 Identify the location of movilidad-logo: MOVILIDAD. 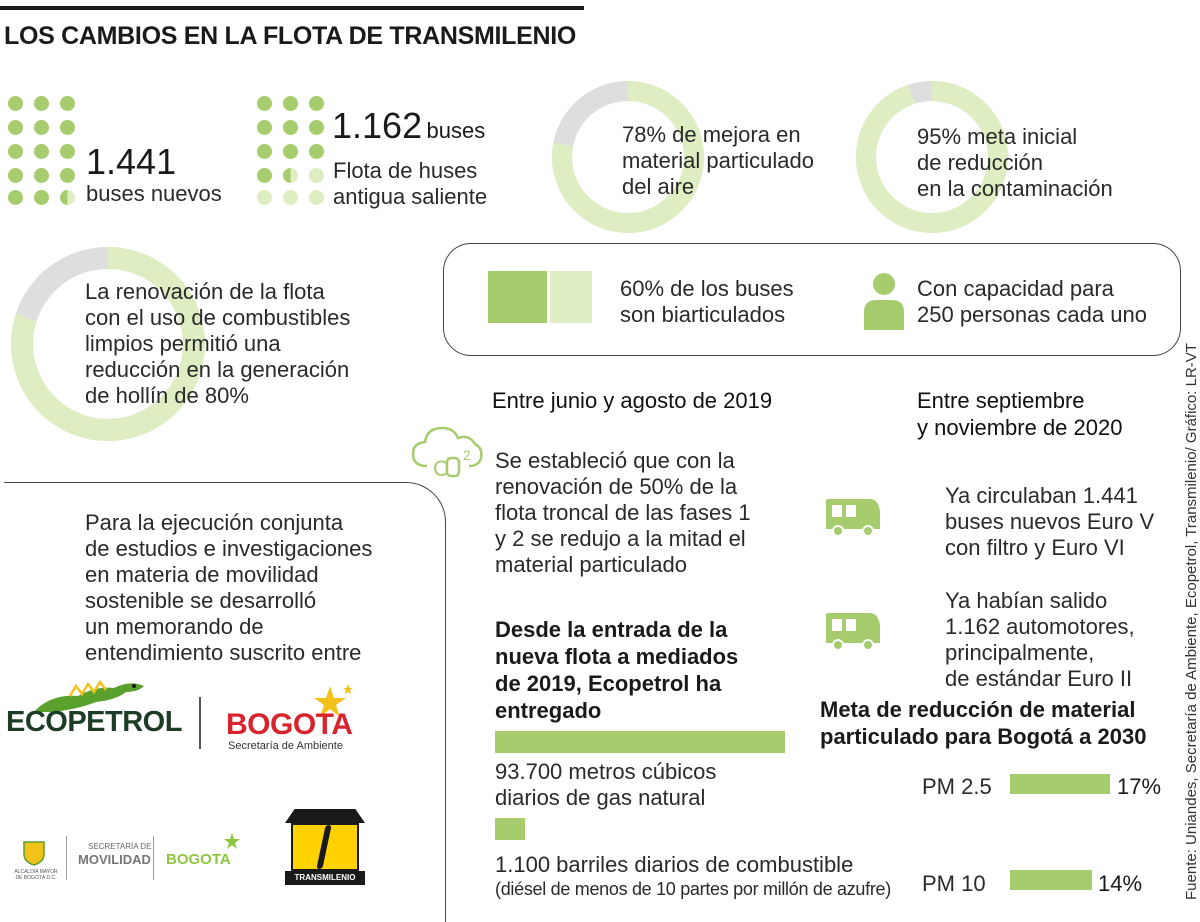
(114, 859).